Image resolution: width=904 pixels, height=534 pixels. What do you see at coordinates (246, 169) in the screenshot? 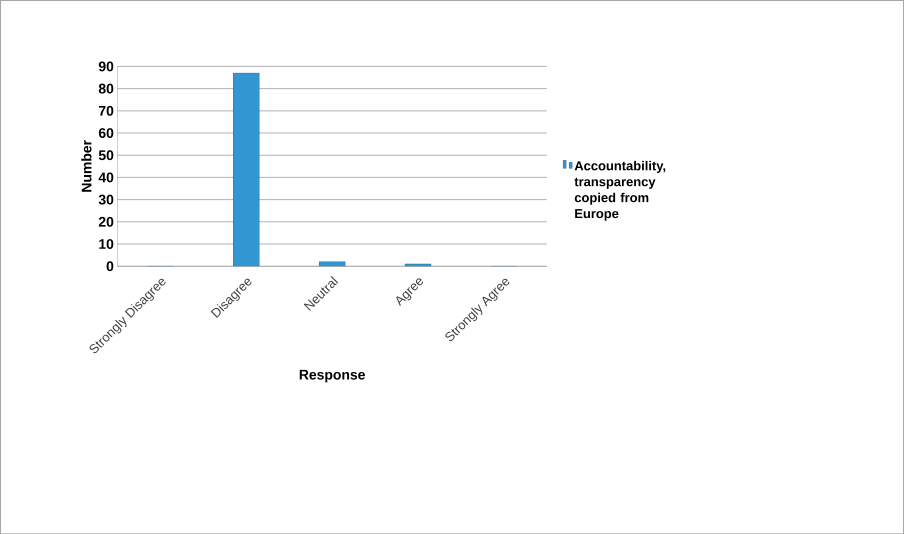
I see `bar` at bounding box center [246, 169].